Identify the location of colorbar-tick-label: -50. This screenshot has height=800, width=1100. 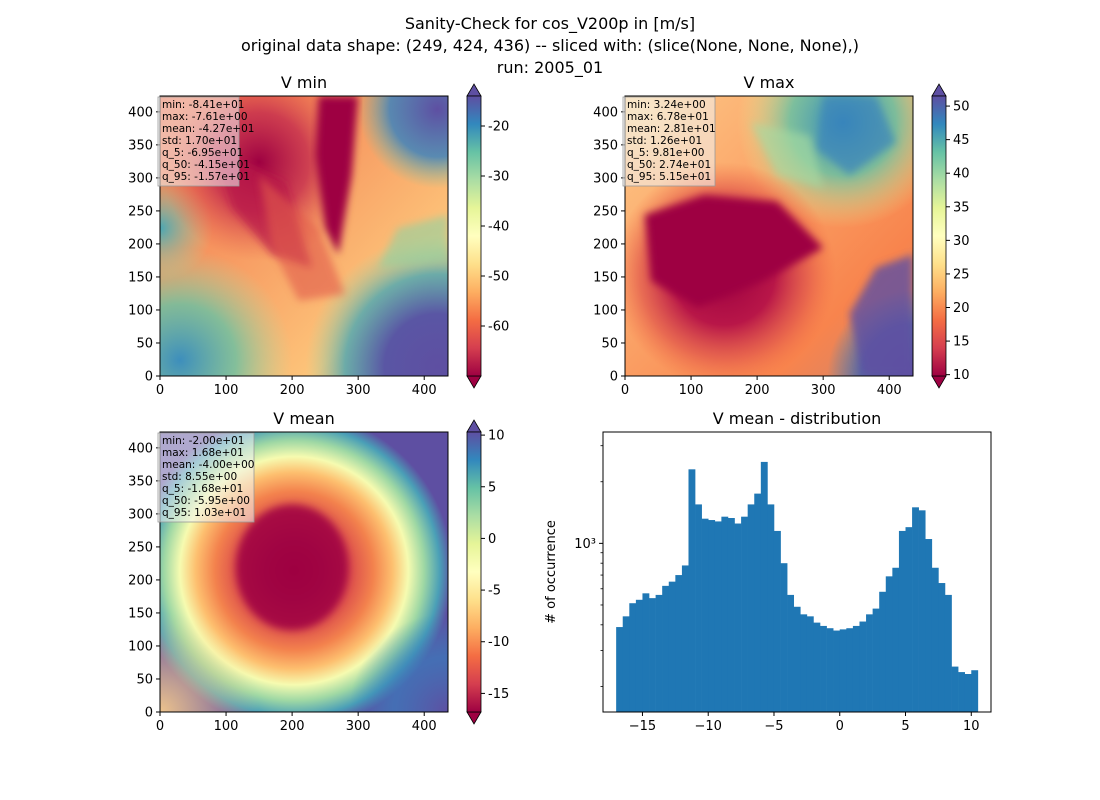
(498, 277).